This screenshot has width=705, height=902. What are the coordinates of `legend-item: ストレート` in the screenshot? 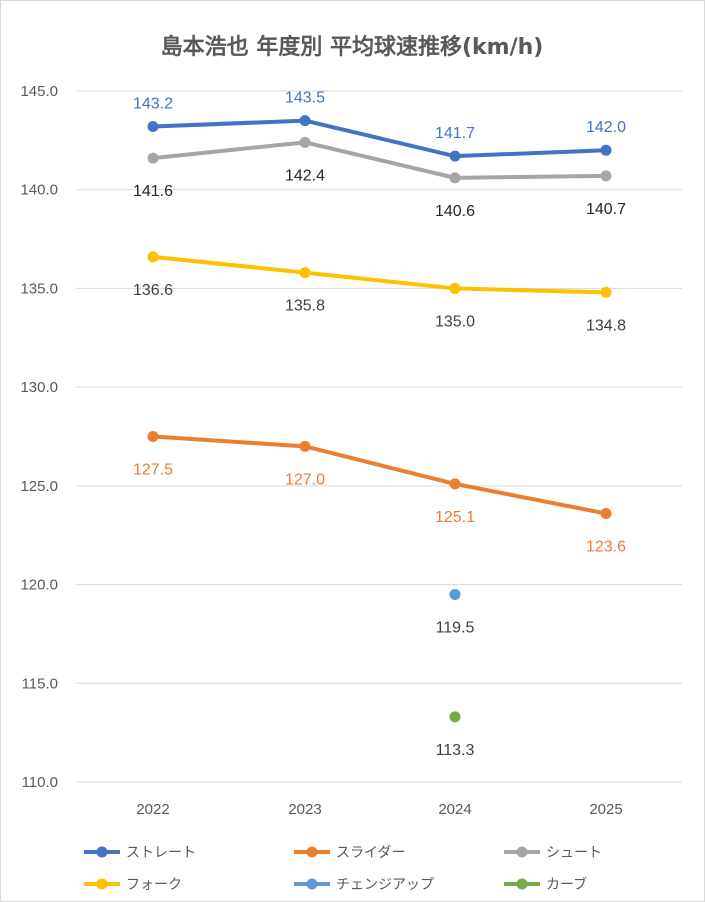 It's located at (140, 853).